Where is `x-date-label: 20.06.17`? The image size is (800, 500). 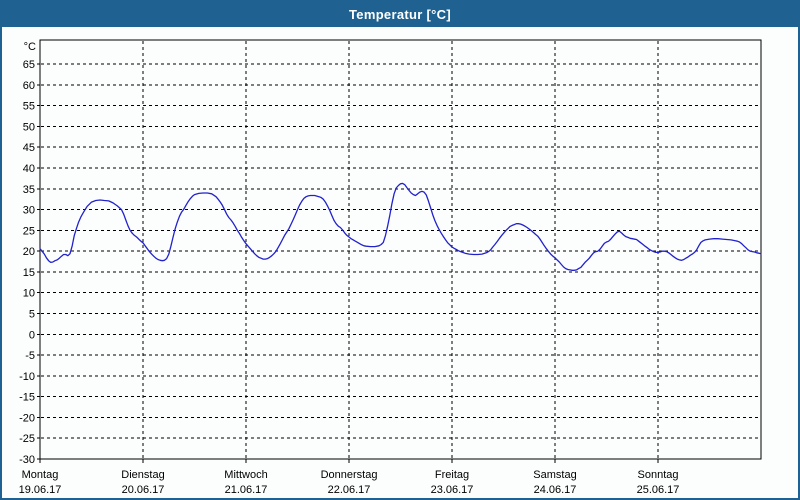 x-date-label: 20.06.17 is located at coordinates (143, 490).